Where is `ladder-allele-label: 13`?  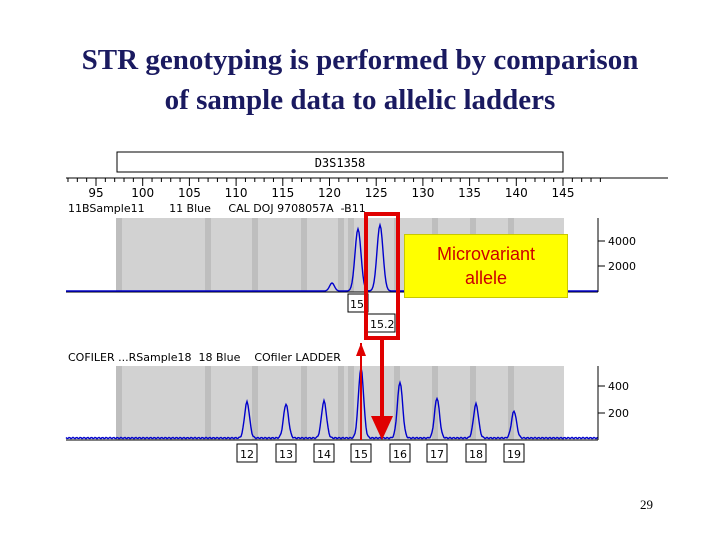 ladder-allele-label: 13 is located at coordinates (286, 454).